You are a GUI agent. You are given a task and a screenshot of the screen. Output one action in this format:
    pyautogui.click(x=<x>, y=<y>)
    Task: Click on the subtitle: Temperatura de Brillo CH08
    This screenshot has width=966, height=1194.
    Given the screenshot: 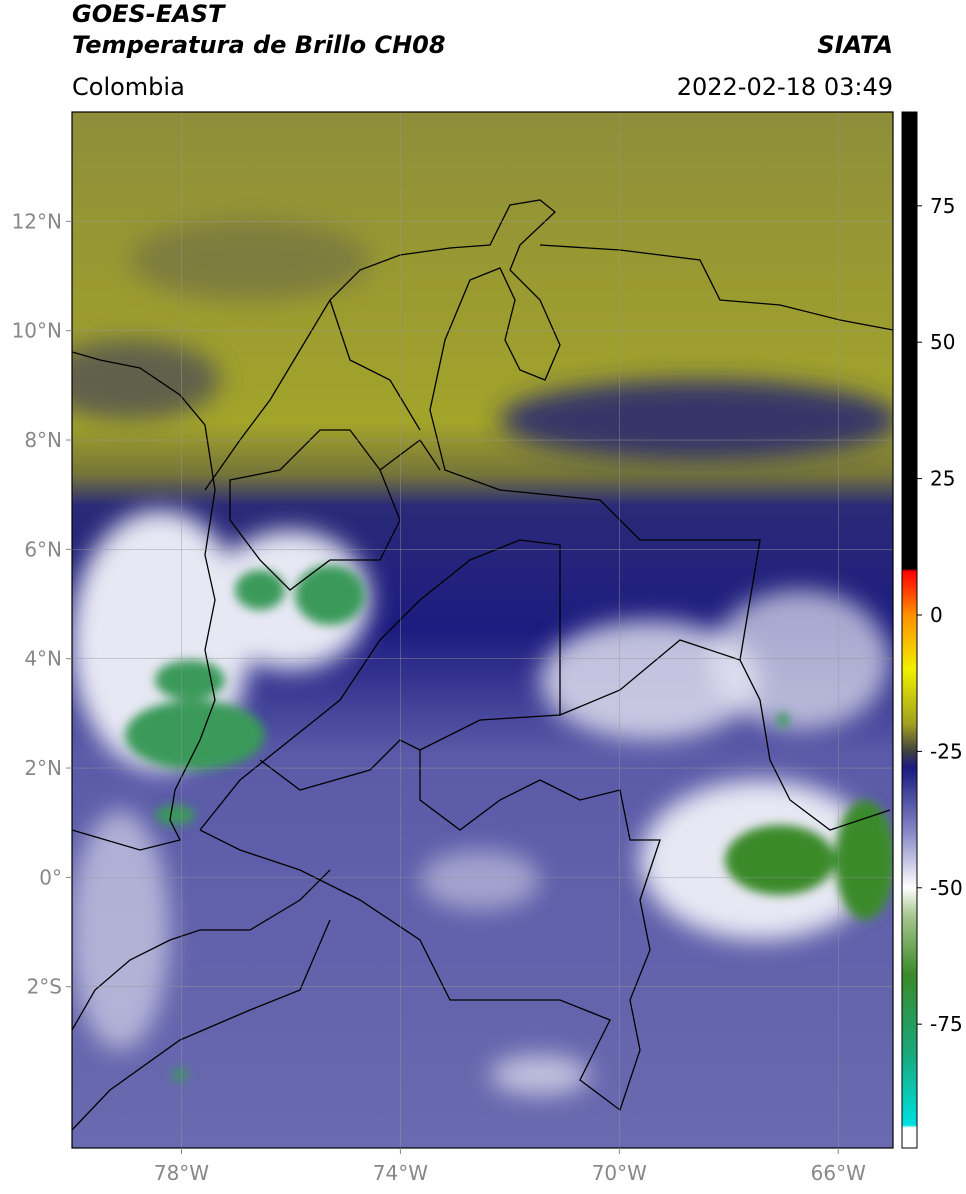 What is the action you would take?
    pyautogui.click(x=259, y=45)
    